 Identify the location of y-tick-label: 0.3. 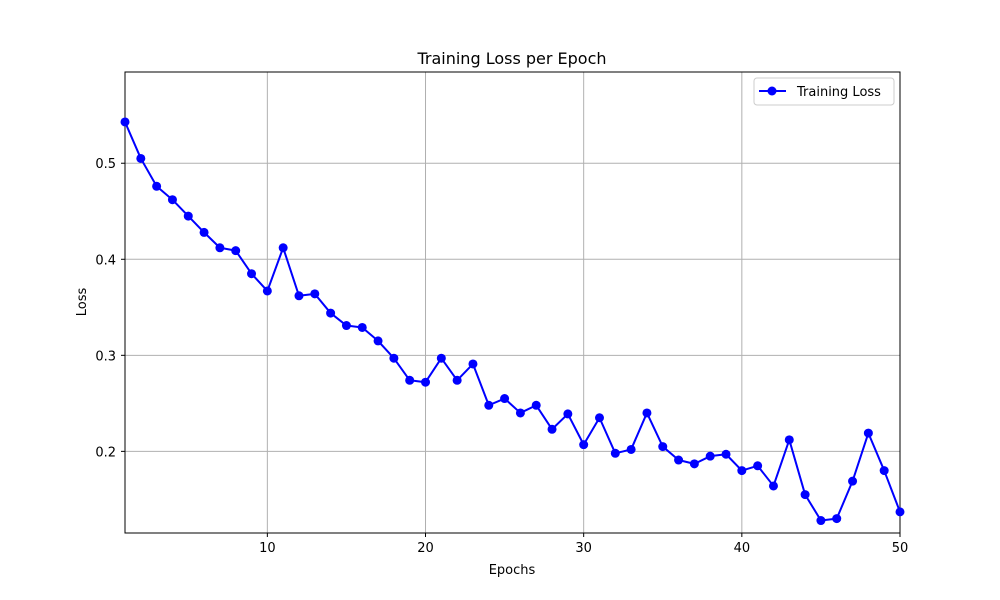
(105, 356).